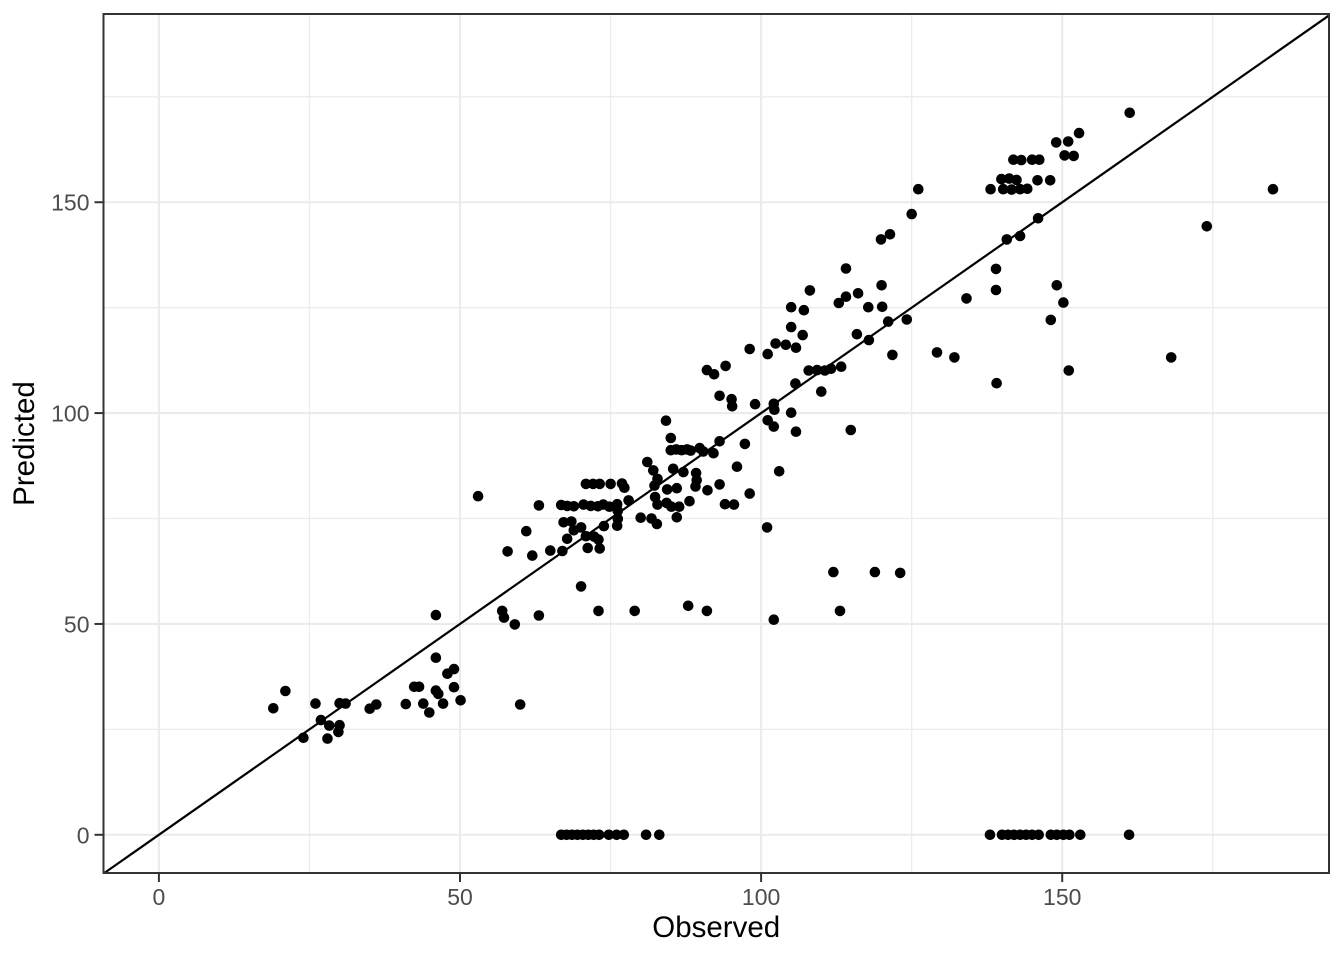 The width and height of the screenshot is (1344, 965). Describe the element at coordinates (77, 624) in the screenshot. I see `y-axis-tick-label: 50` at that location.